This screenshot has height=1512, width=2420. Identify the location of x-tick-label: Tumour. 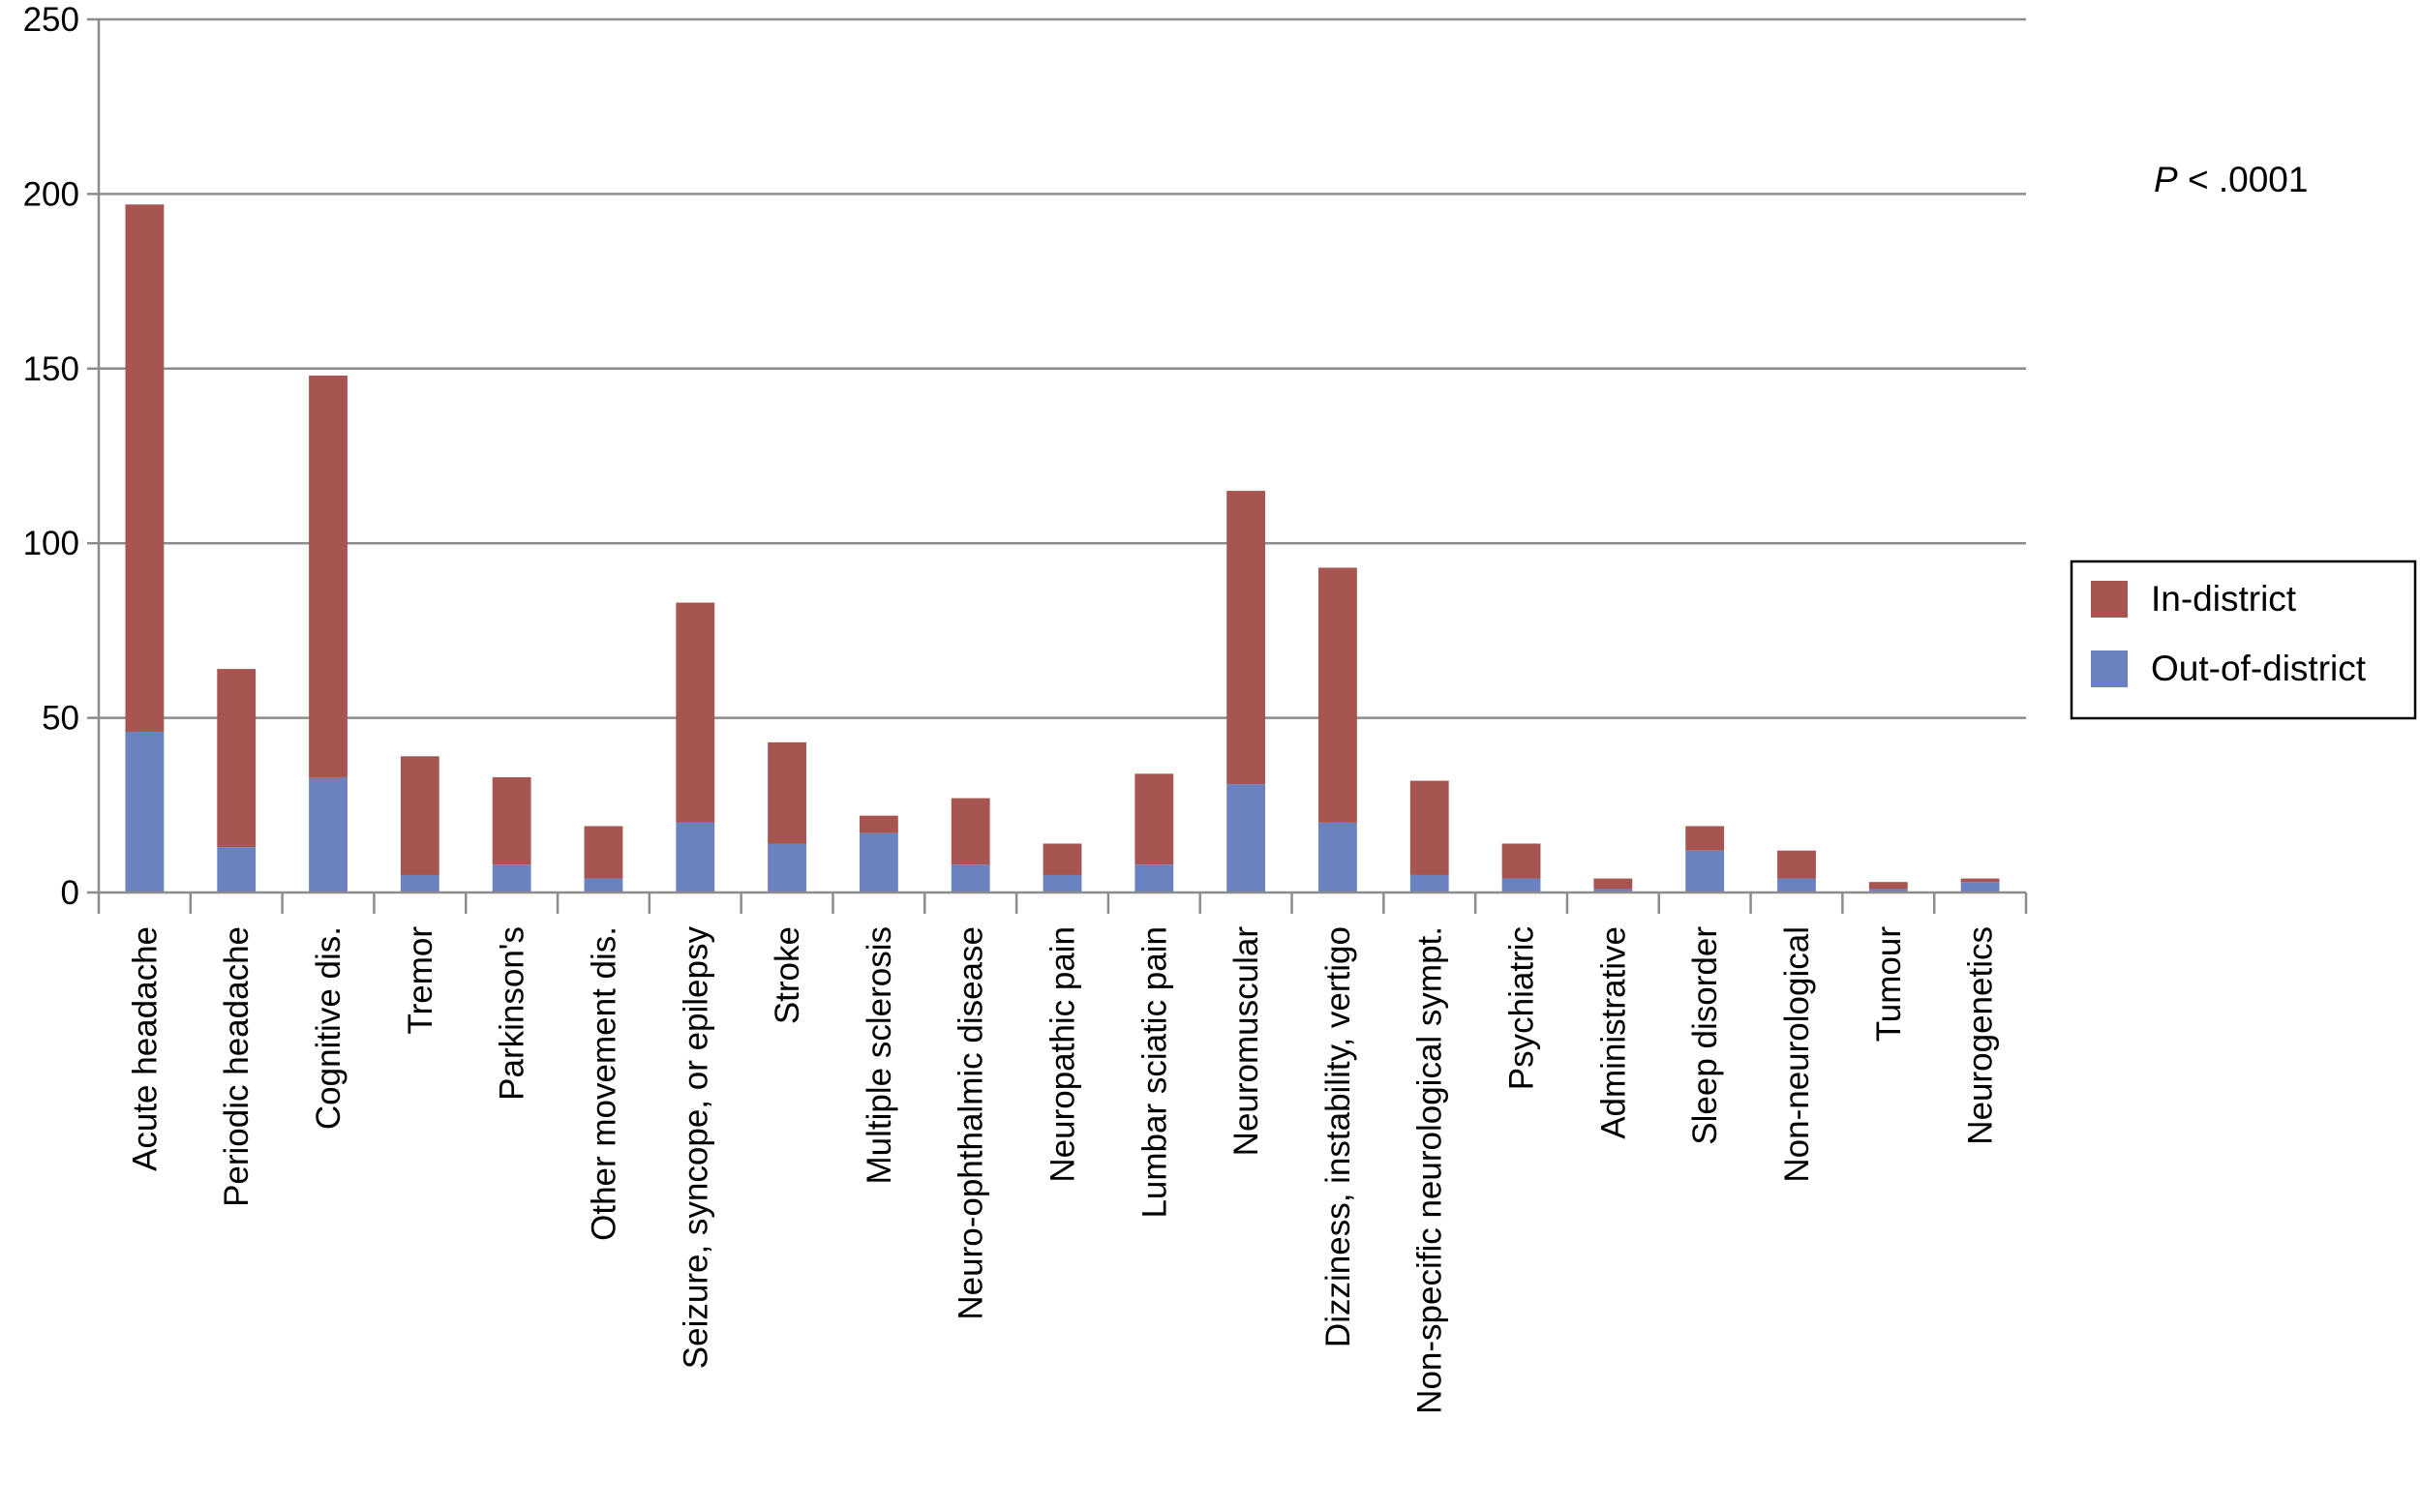
(1889, 984).